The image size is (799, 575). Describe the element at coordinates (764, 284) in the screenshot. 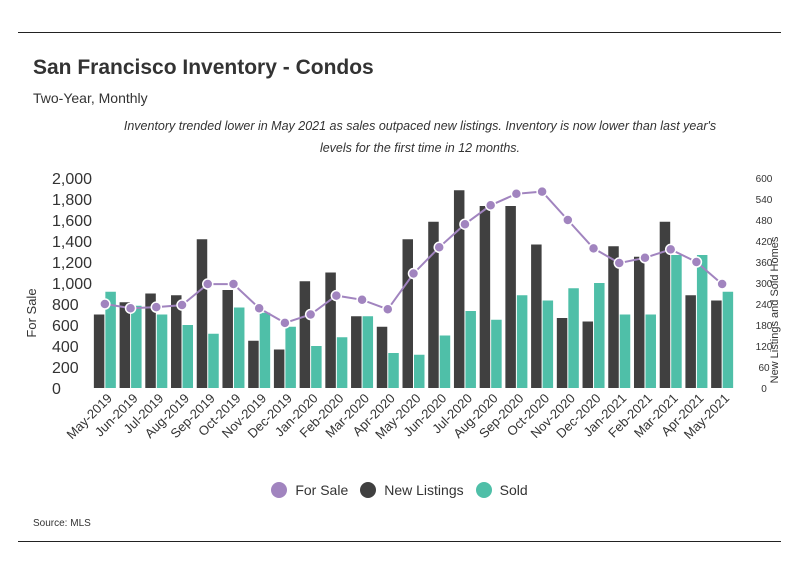

I see `y2-tick-label: 300` at that location.